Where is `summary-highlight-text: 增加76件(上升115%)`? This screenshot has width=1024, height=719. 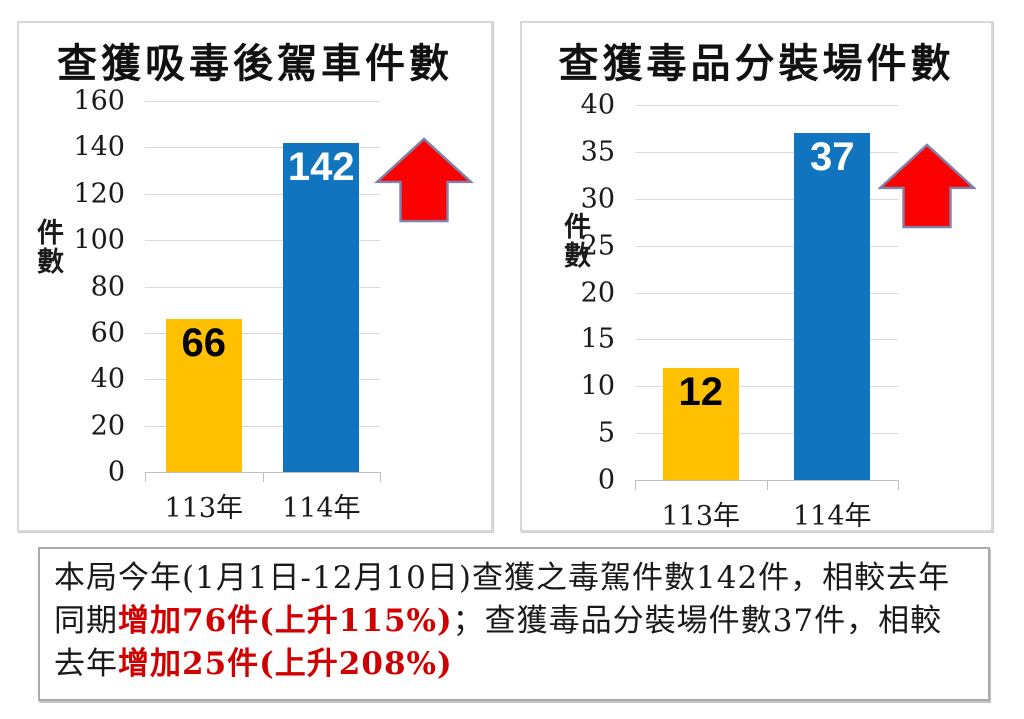
summary-highlight-text: 增加76件(上升115%) is located at coordinates (285, 621).